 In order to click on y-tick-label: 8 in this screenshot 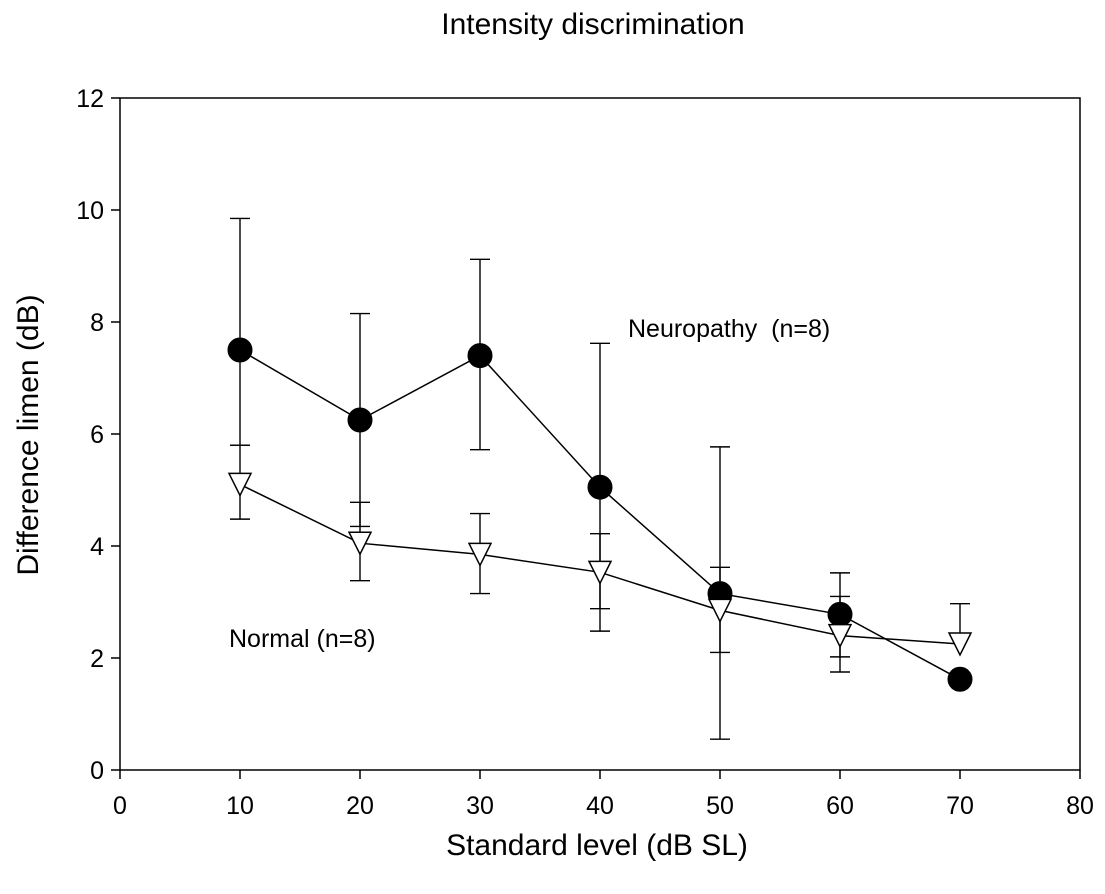, I will do `click(97, 323)`.